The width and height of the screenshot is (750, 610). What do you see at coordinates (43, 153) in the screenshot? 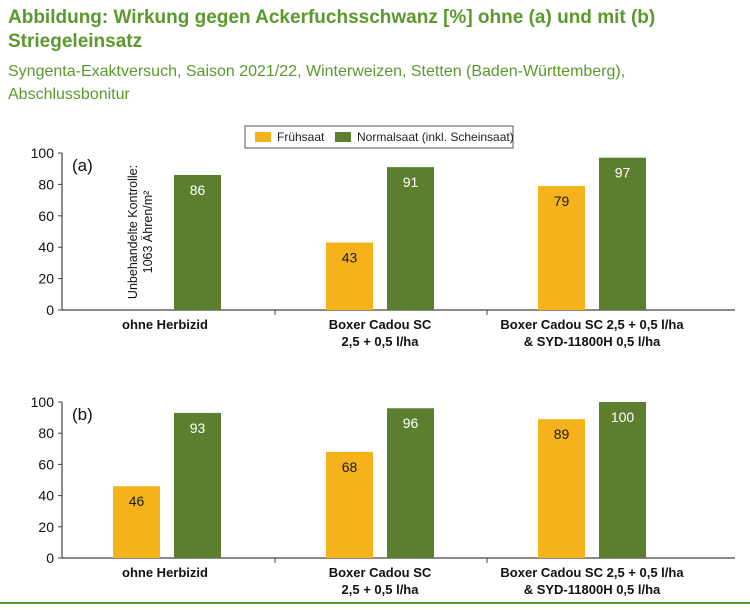
I see `y-tick-label-0-100: 100` at bounding box center [43, 153].